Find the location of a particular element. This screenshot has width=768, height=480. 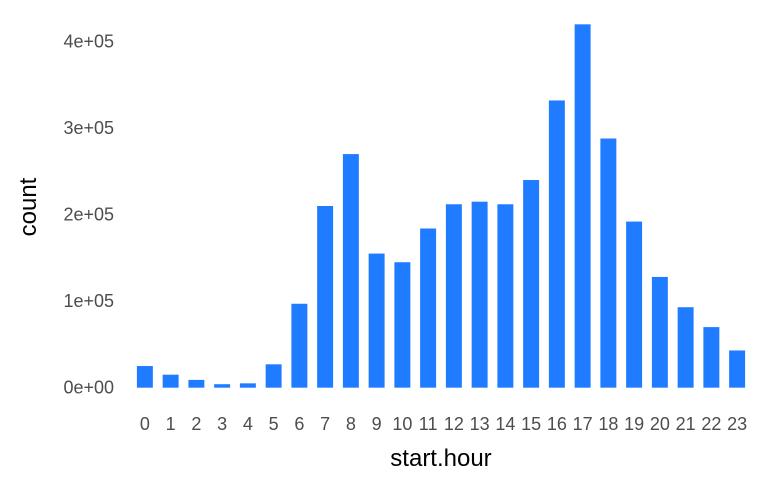

x-tick-label: 22 is located at coordinates (711, 424).